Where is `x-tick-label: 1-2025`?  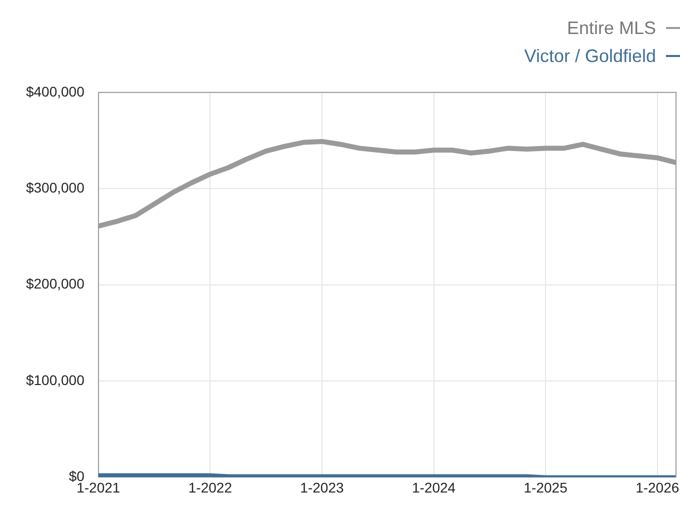 x-tick-label: 1-2025 is located at coordinates (546, 487).